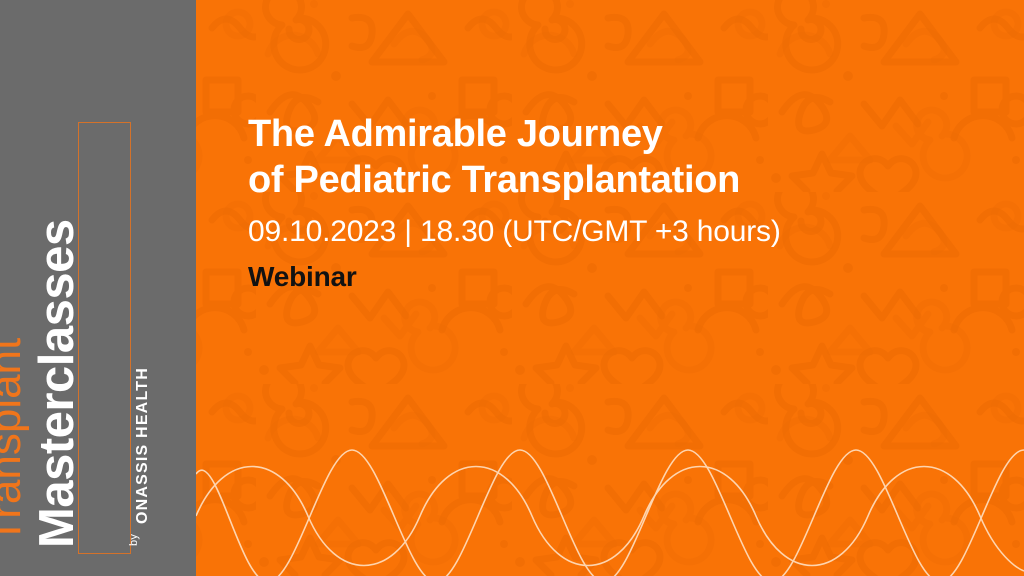 This screenshot has width=1024, height=576. Describe the element at coordinates (514, 232) in the screenshot. I see `event-datetime: 09.10.2023 | 18.30 (UTC/GMT +3 hours)` at that location.